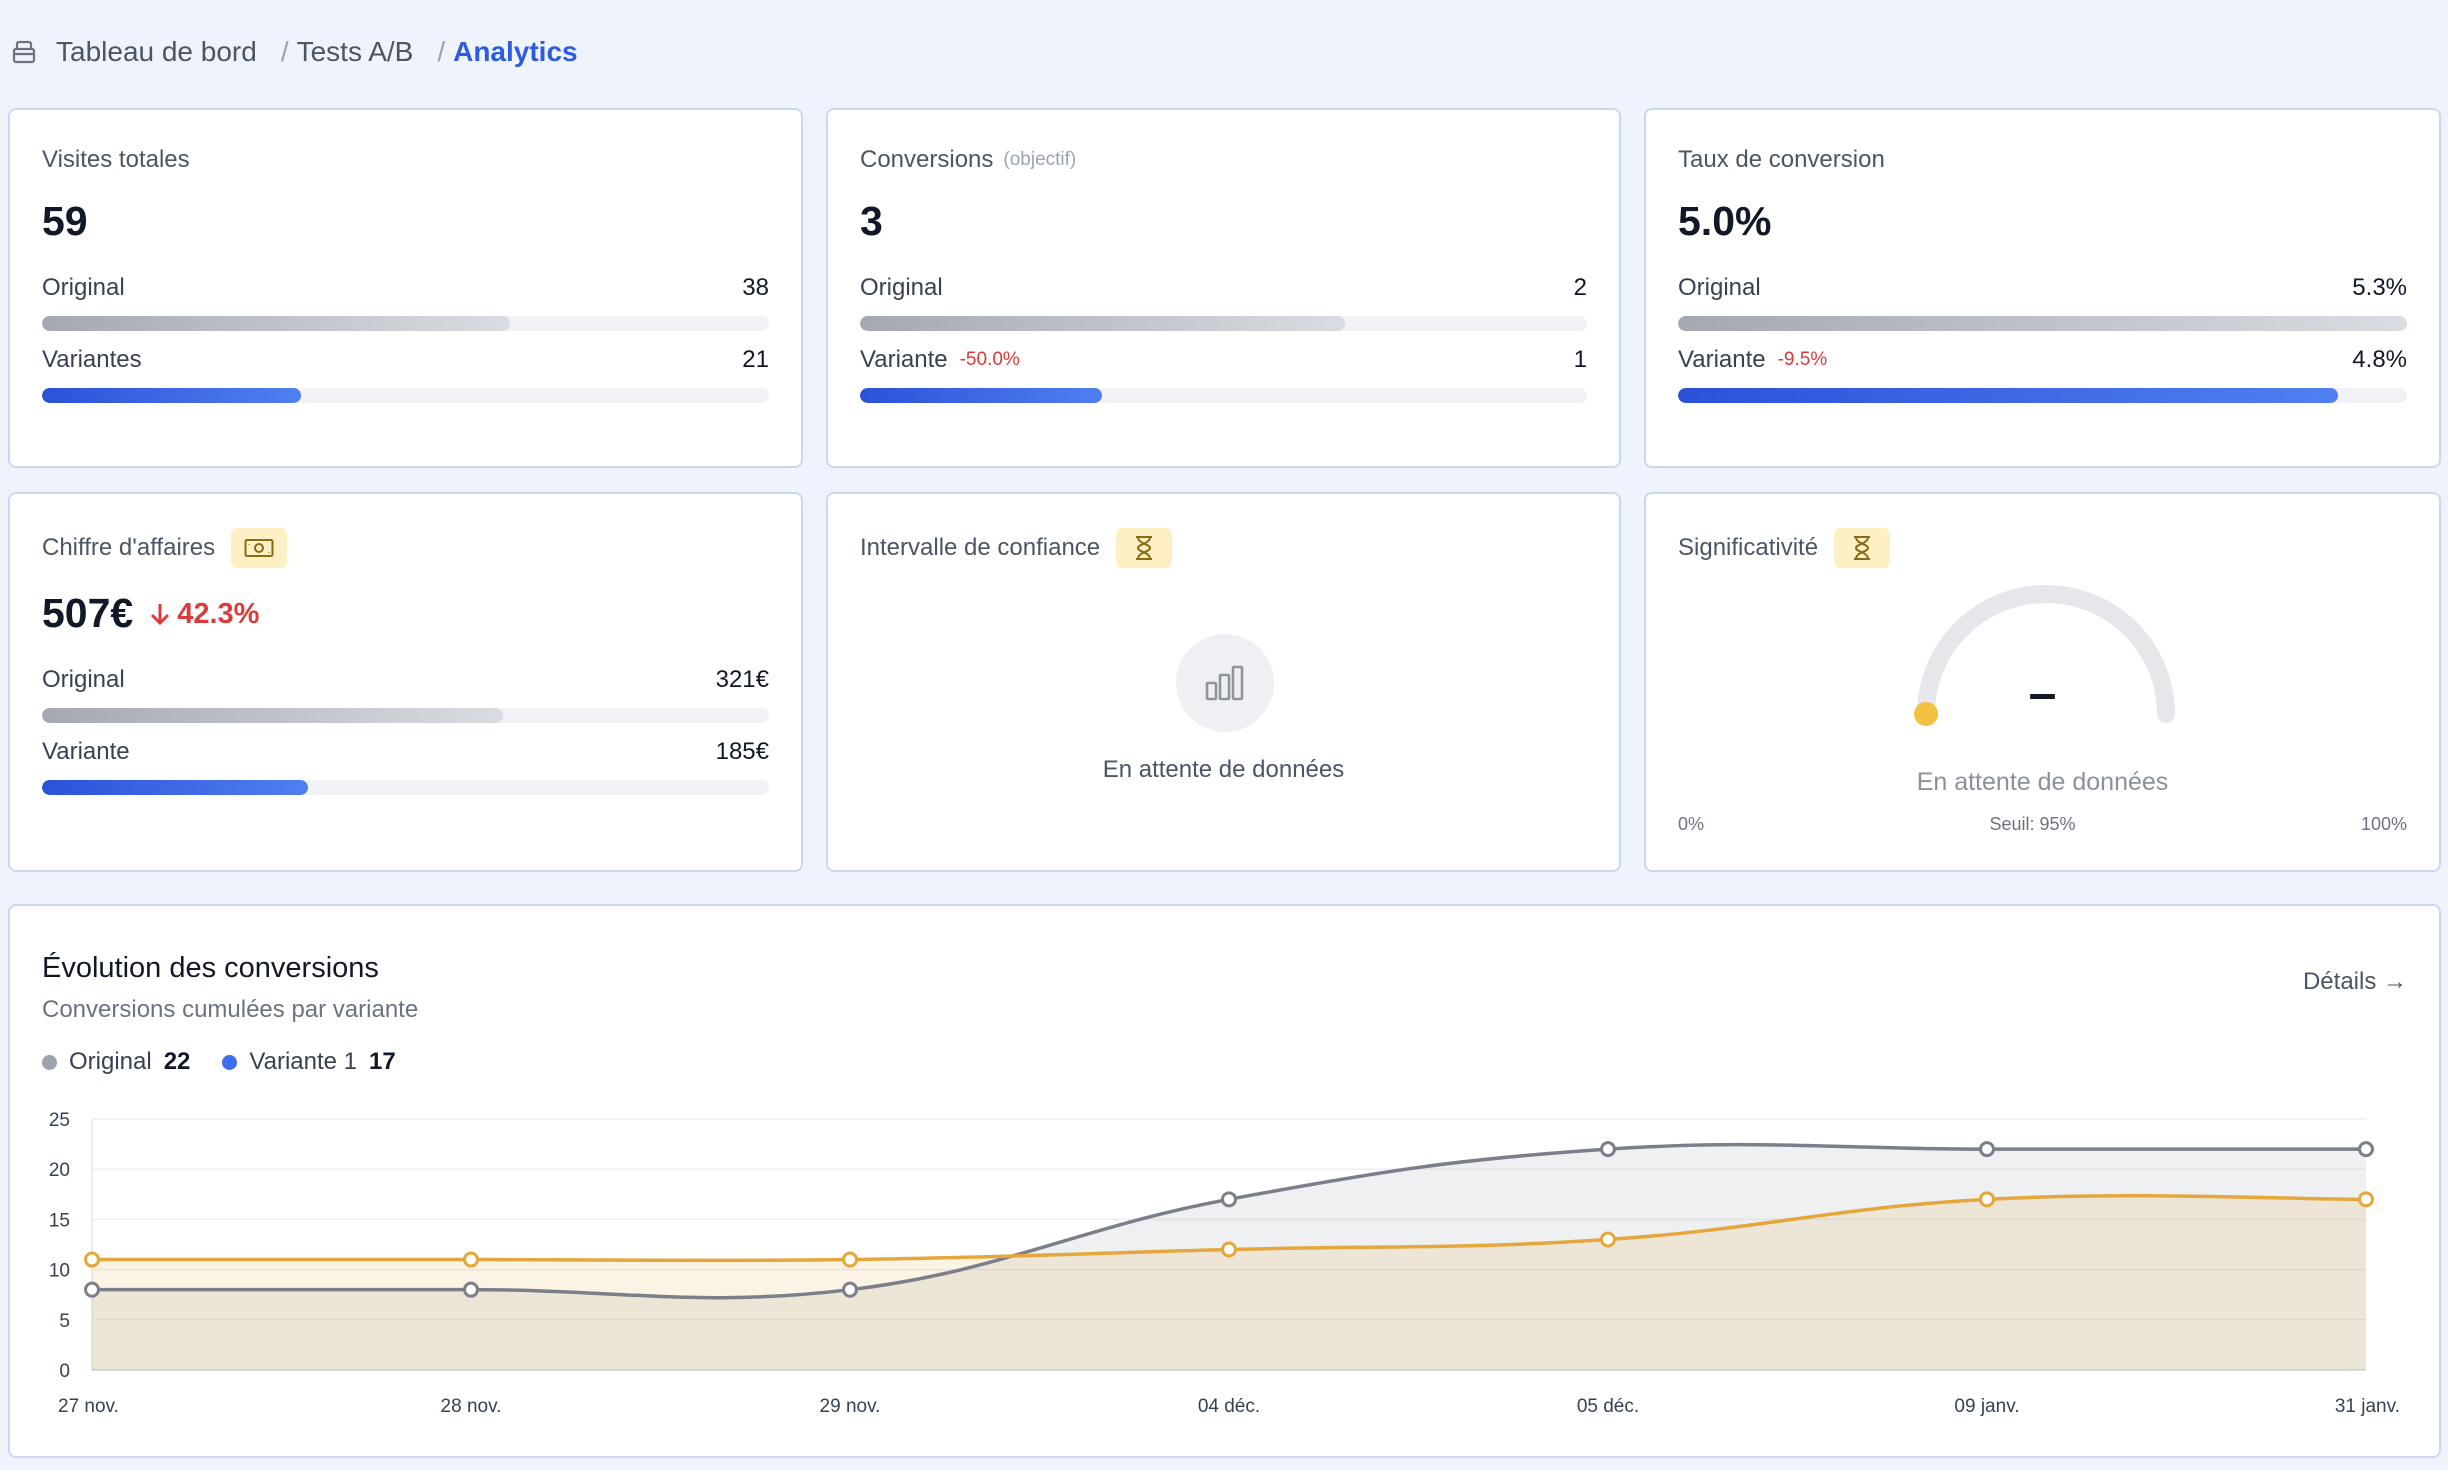  What do you see at coordinates (2379, 359) in the screenshot?
I see `rate-variant-value: 4.8%` at bounding box center [2379, 359].